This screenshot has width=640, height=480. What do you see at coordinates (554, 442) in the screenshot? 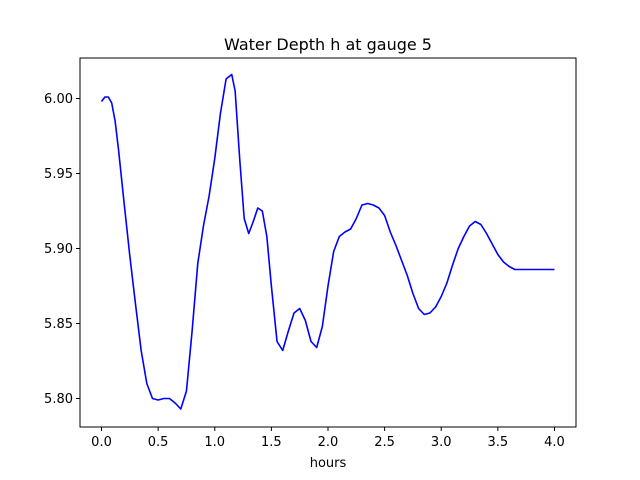
I see `x-tick-label: 4.0` at bounding box center [554, 442].